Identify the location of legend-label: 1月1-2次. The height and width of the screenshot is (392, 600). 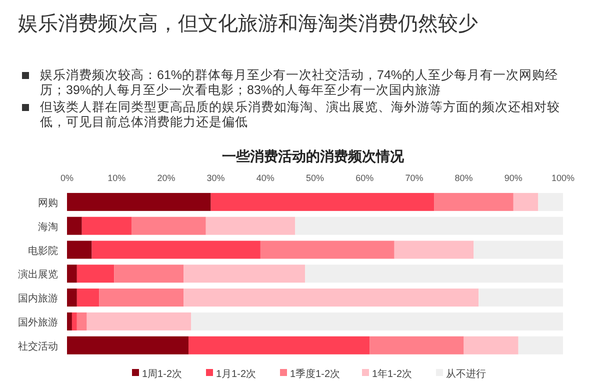
(236, 374).